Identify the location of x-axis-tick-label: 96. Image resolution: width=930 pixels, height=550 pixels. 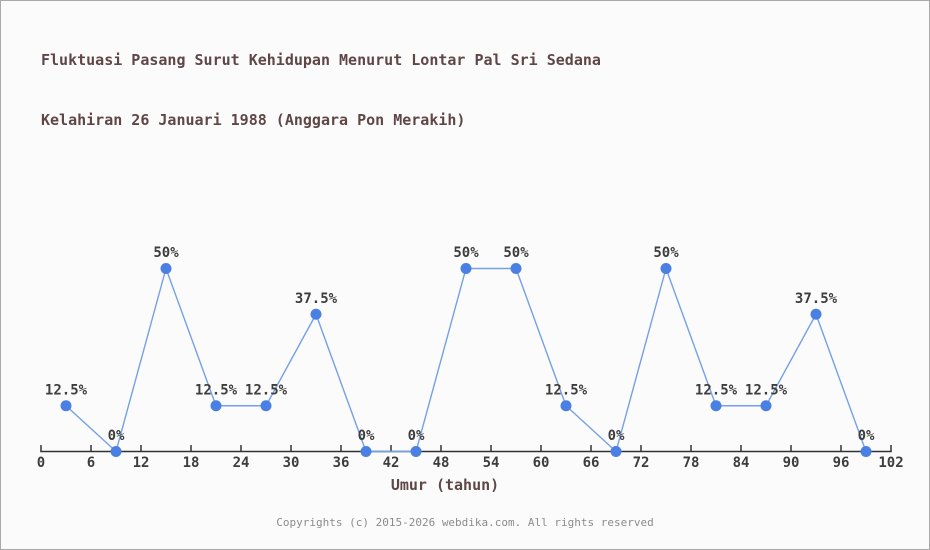
(841, 463).